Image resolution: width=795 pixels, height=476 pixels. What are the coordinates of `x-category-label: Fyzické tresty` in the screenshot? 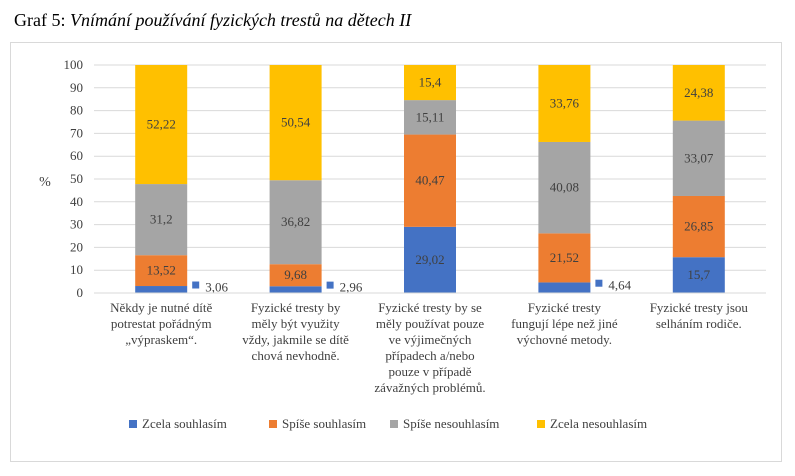 It's located at (565, 307).